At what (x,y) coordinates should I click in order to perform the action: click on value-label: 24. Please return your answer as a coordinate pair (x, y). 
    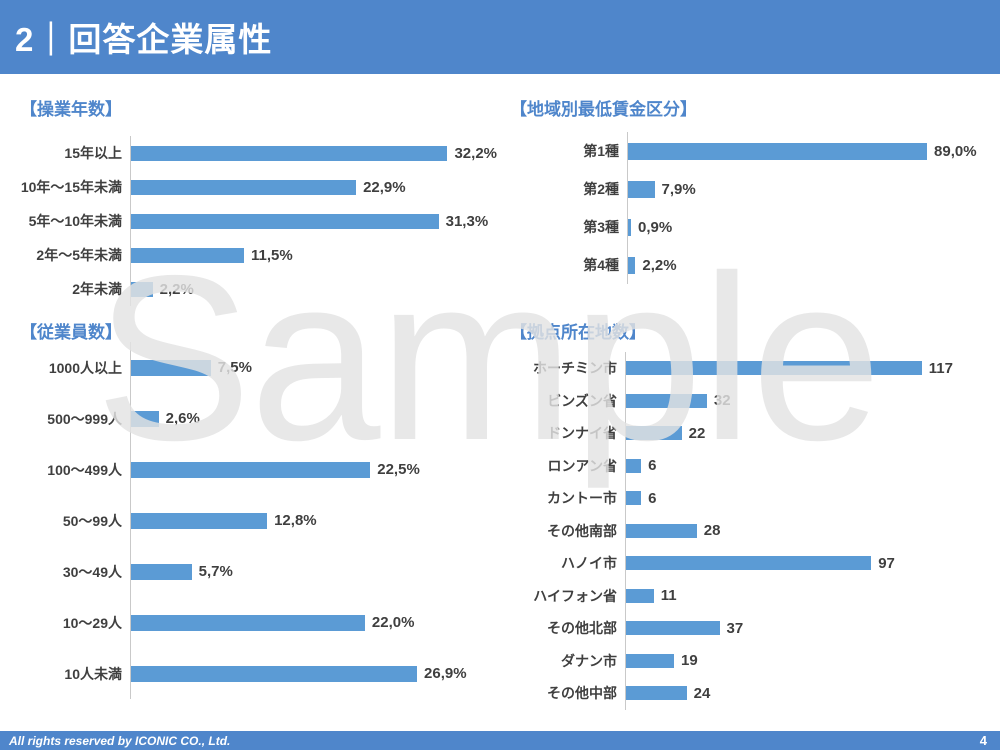
    Looking at the image, I should click on (702, 693).